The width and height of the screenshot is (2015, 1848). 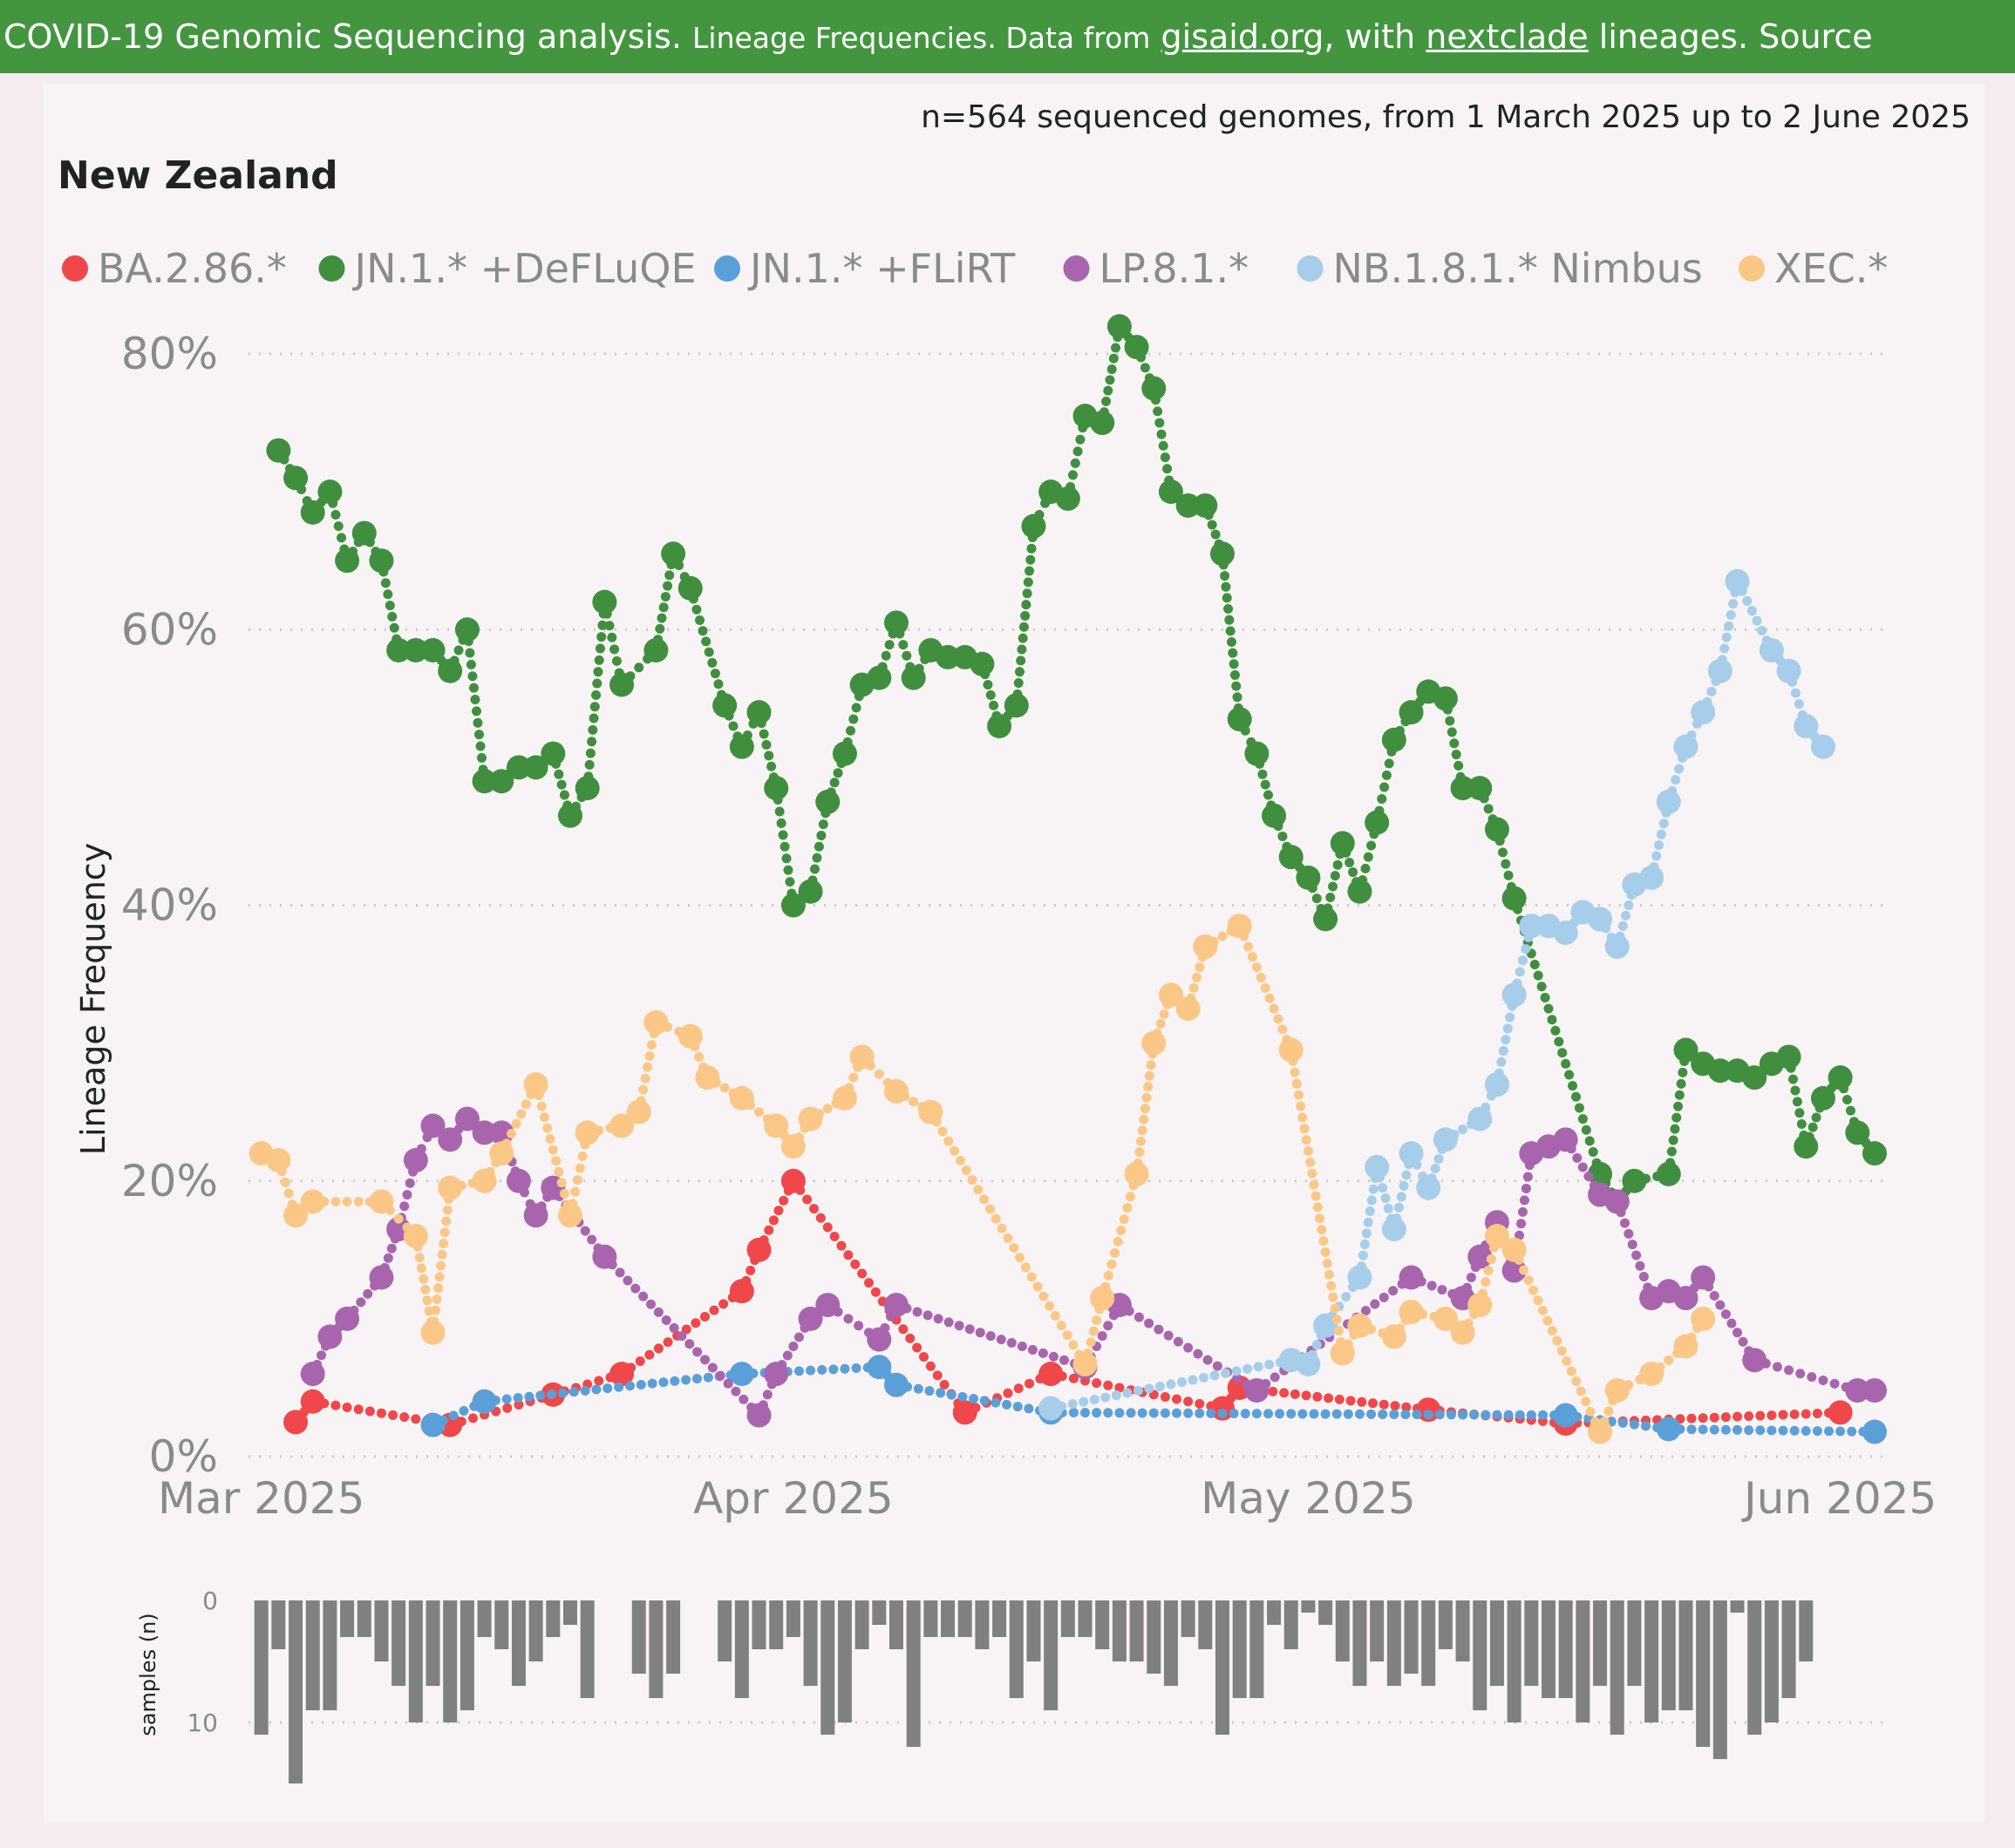 What do you see at coordinates (1242, 36) in the screenshot?
I see `gisaid-link: gisaid.org` at bounding box center [1242, 36].